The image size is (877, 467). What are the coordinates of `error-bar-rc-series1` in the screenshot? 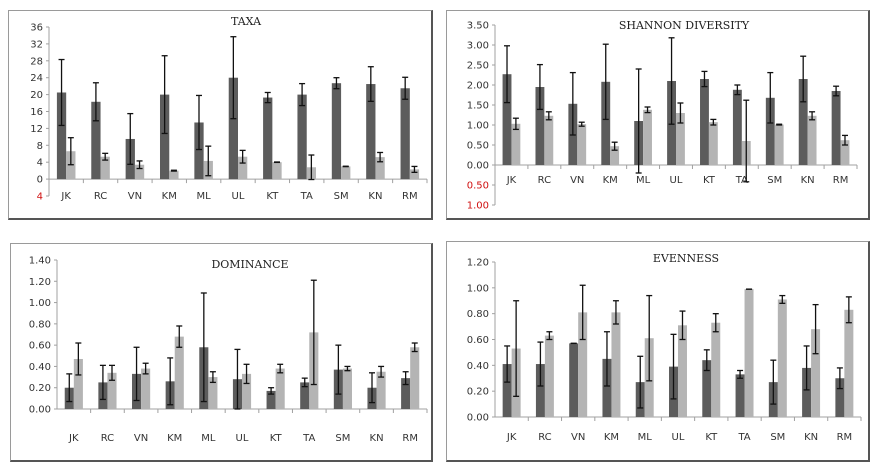 It's located at (102, 382).